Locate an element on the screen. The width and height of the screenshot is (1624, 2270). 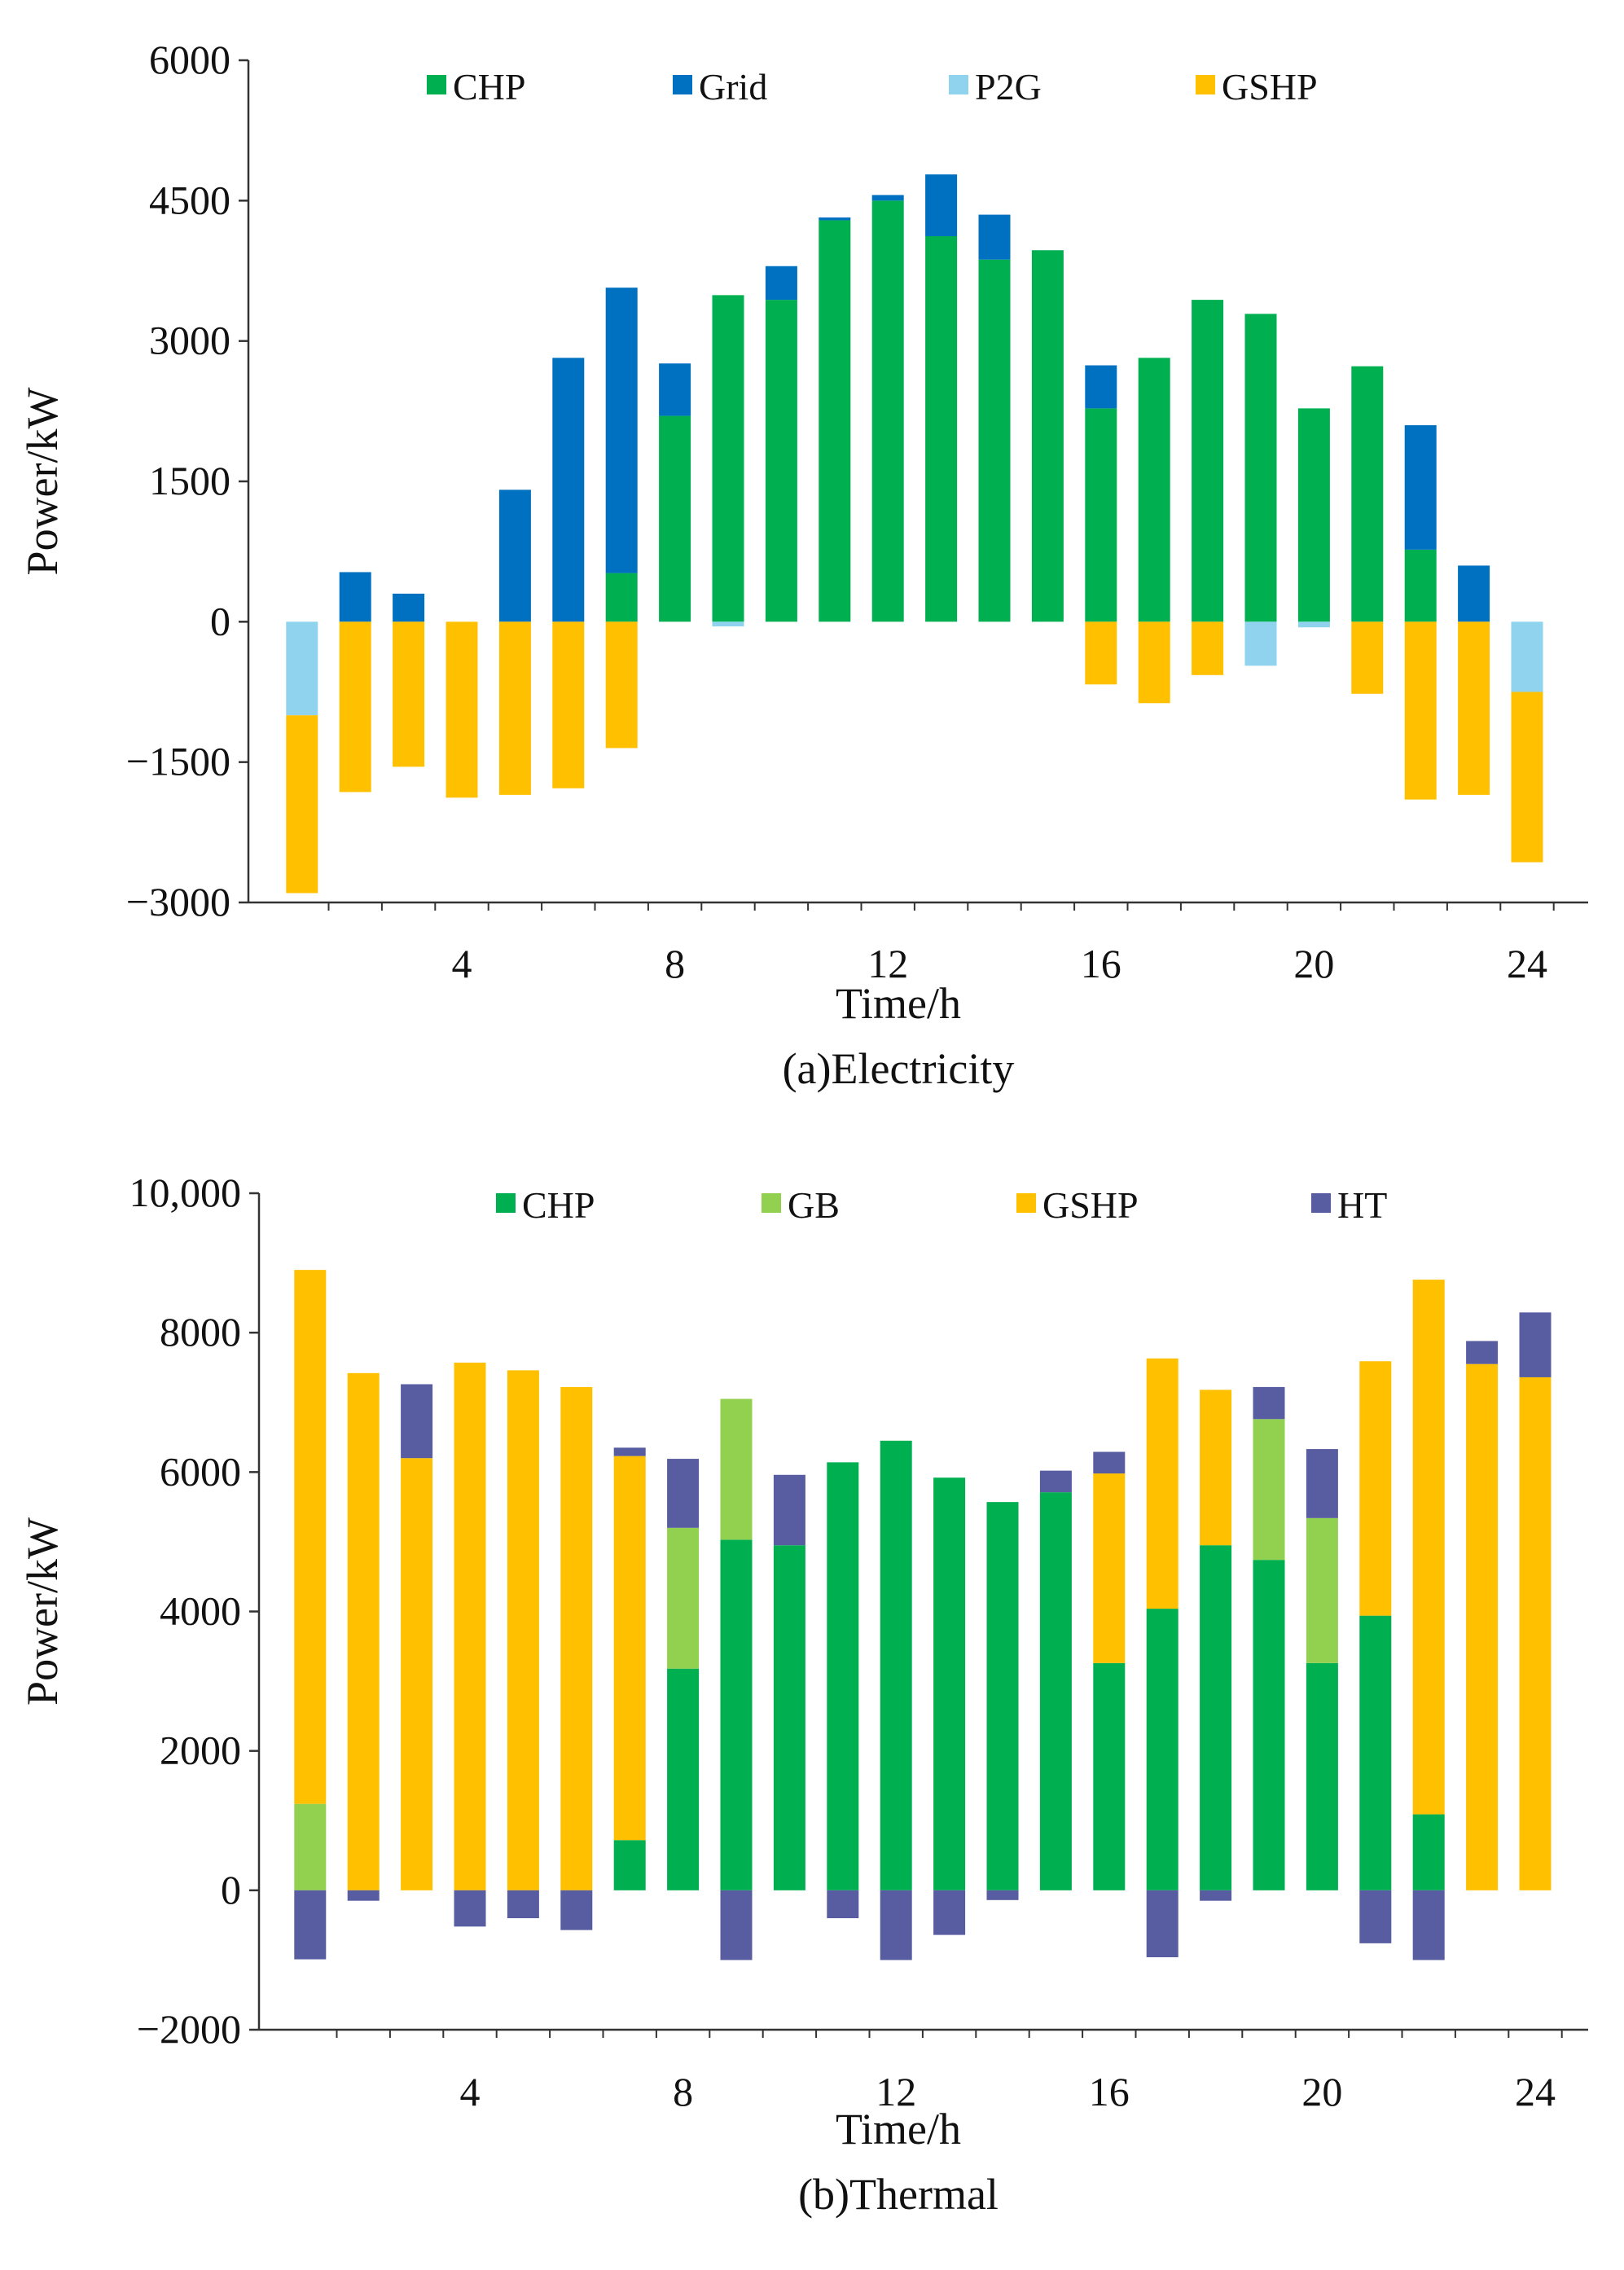
bar-gb-h19 is located at coordinates (1269, 1490).